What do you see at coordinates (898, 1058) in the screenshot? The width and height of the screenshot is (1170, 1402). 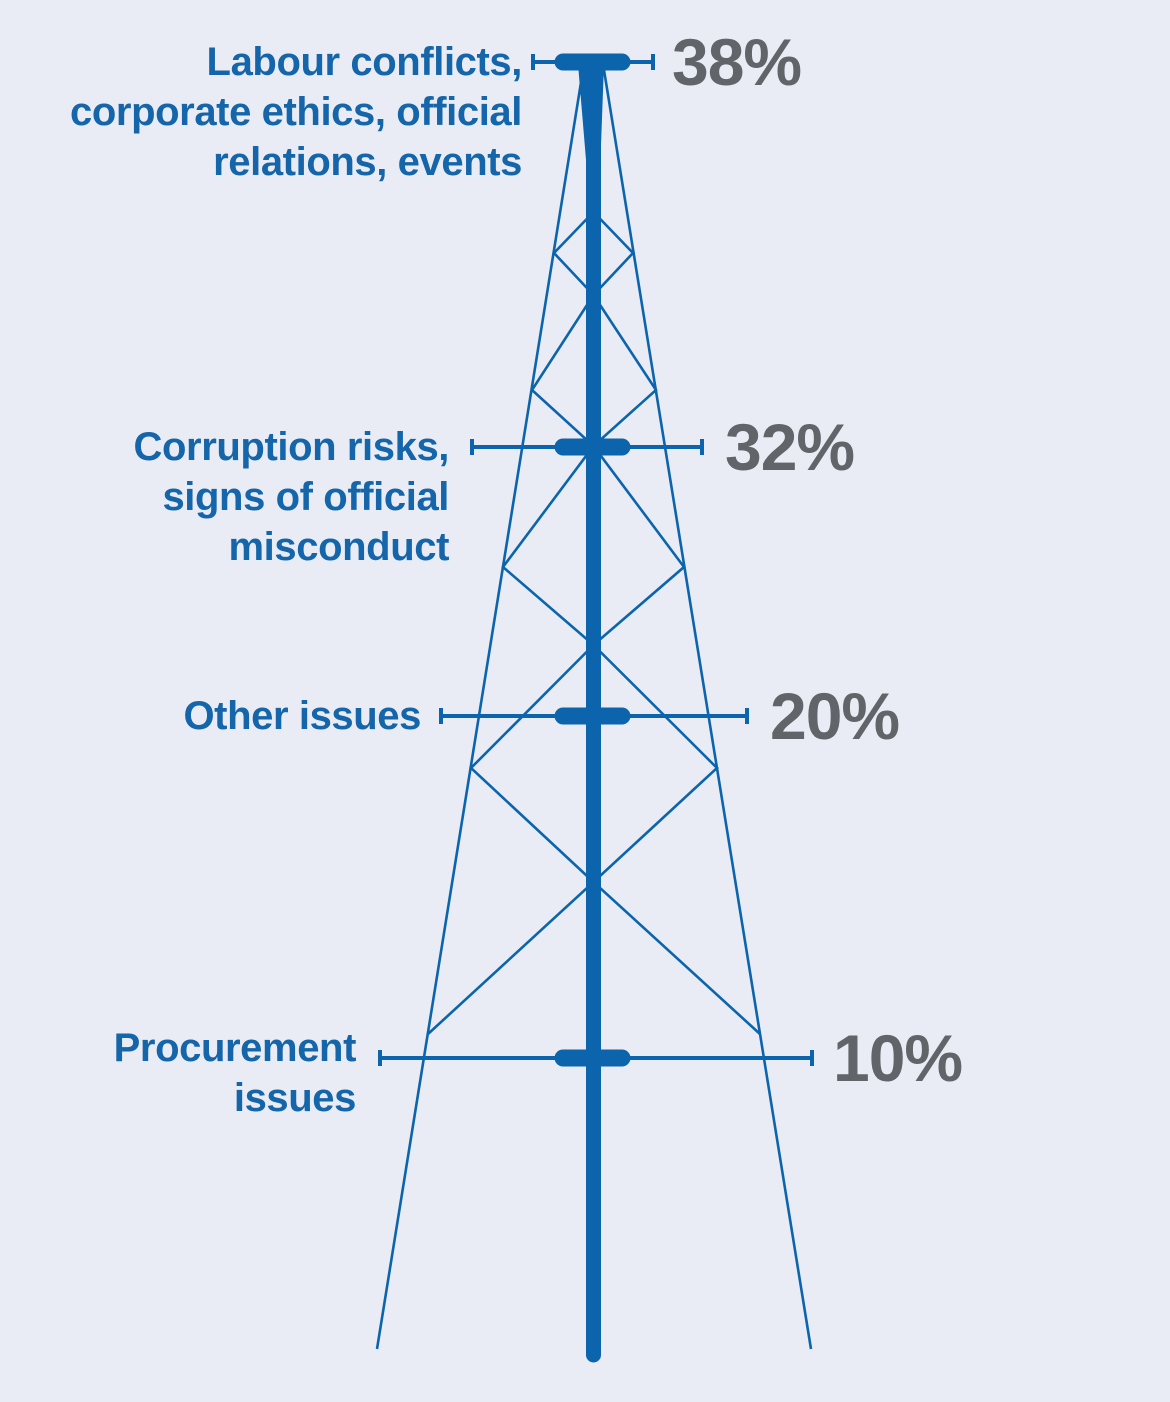 I see `value-label-10: 10%` at bounding box center [898, 1058].